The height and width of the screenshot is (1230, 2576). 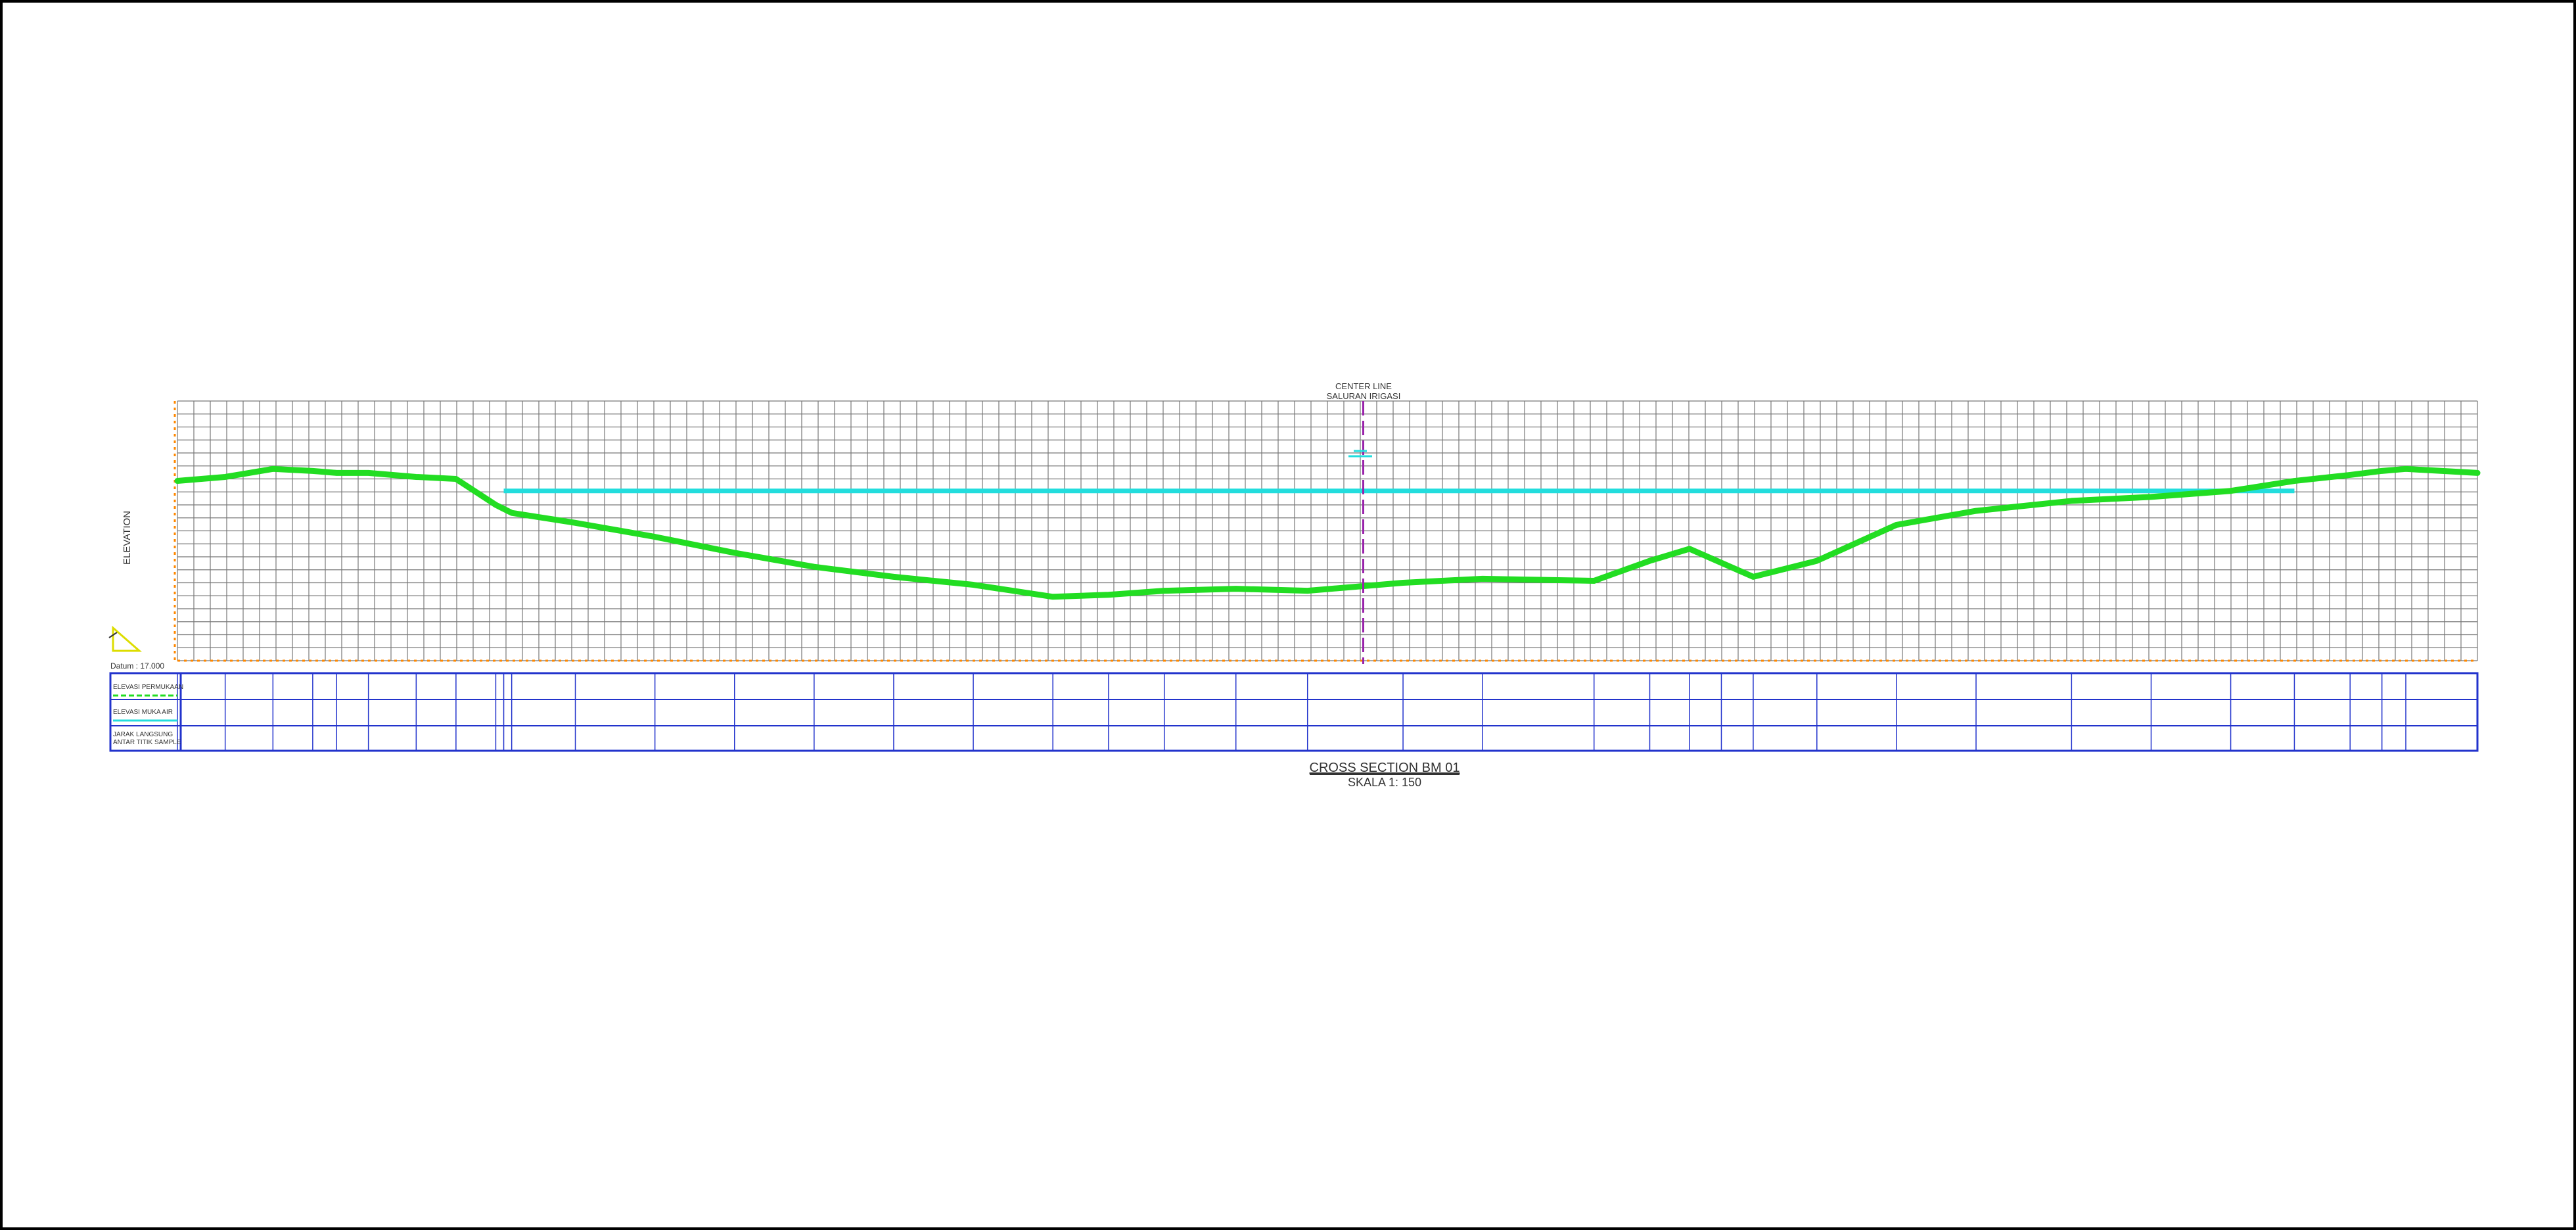 What do you see at coordinates (125, 638) in the screenshot?
I see `scale-triangle-icon` at bounding box center [125, 638].